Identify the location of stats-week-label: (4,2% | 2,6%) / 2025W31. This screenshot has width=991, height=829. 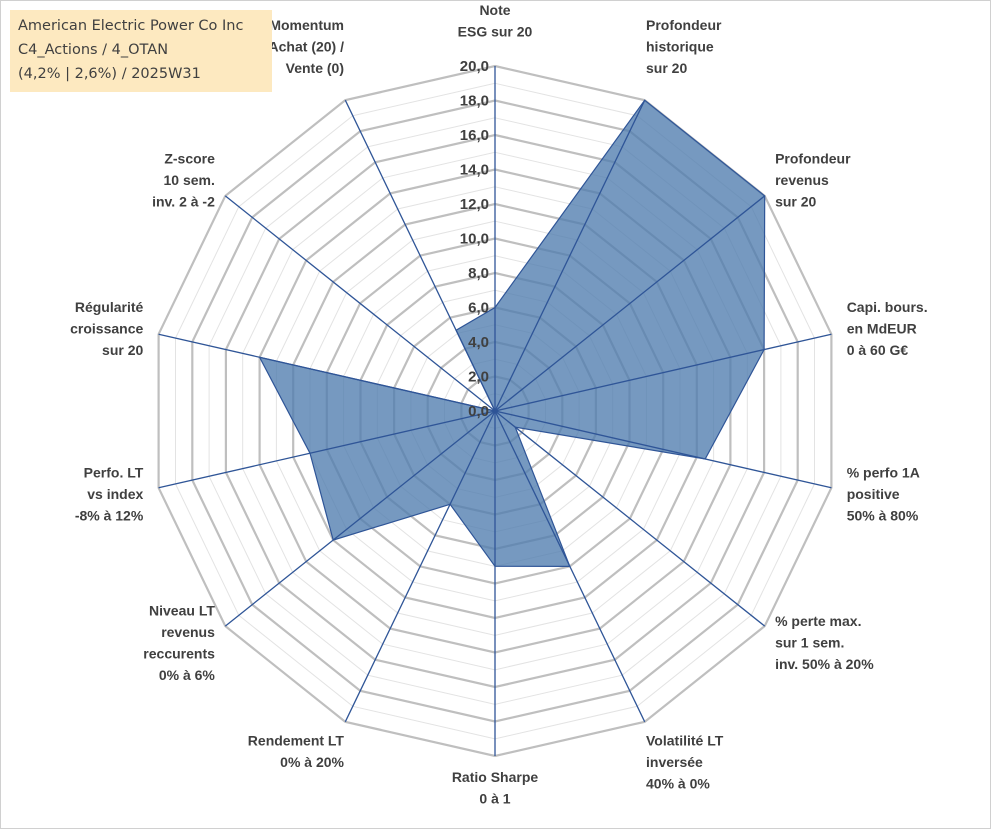
(109, 74).